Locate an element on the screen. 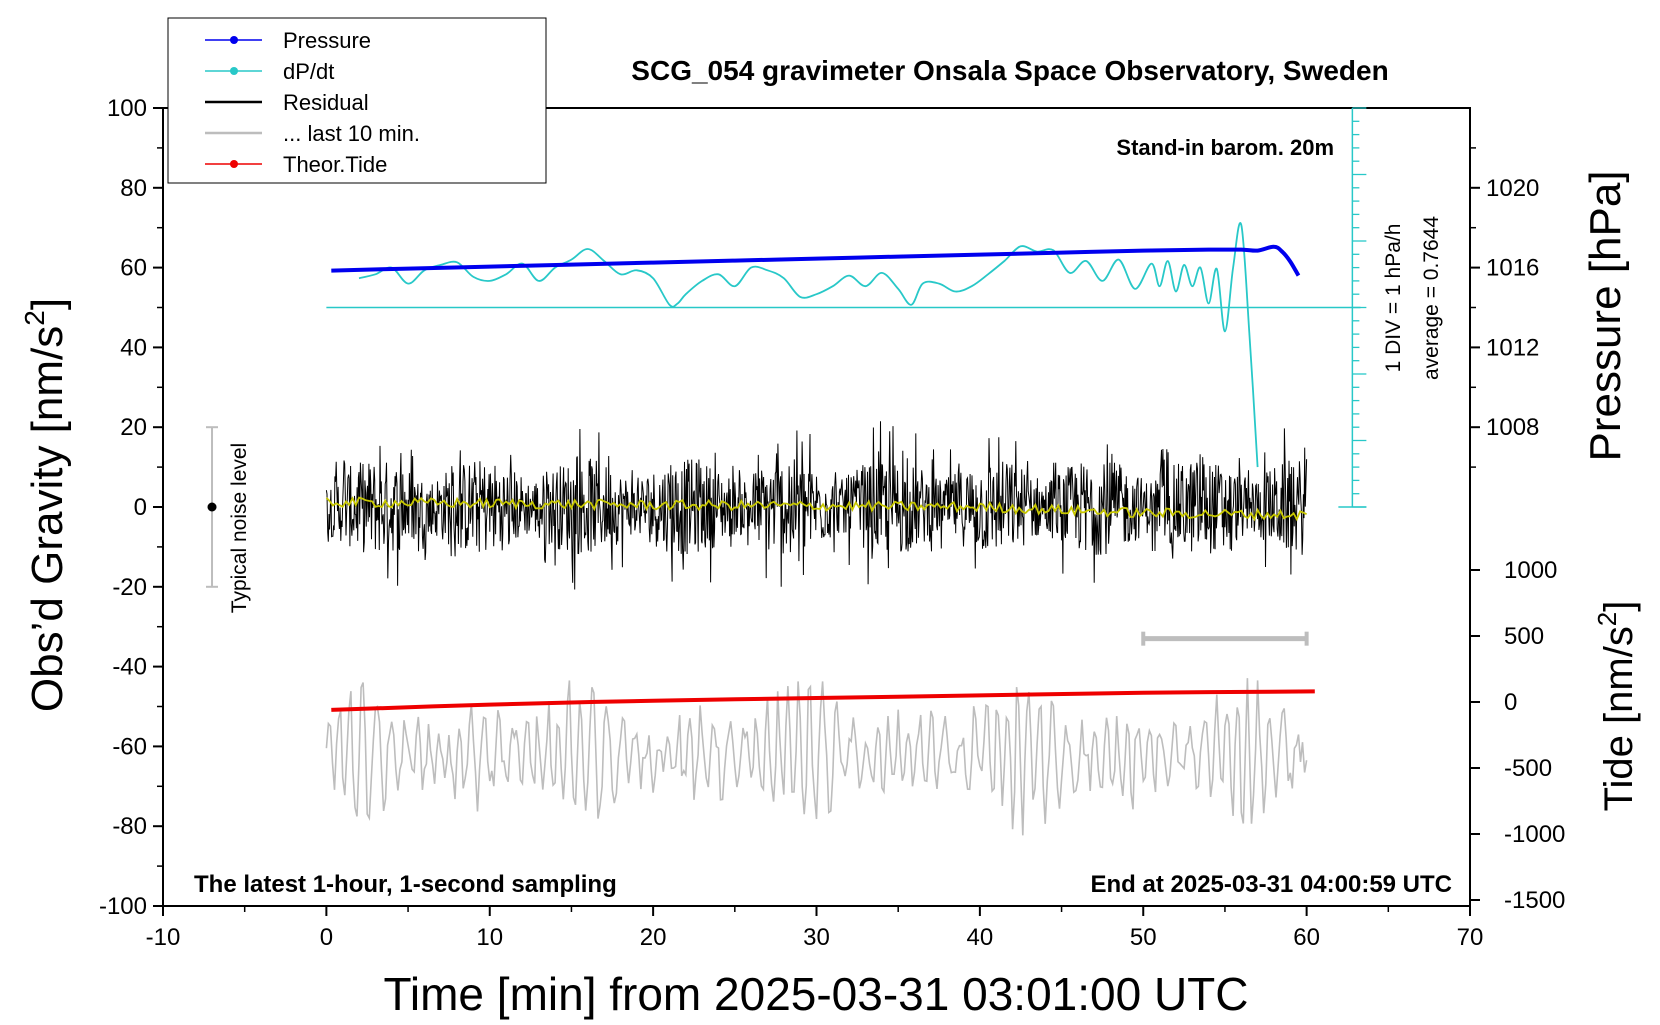 The width and height of the screenshot is (1660, 1025). legend-box is located at coordinates (357, 100).